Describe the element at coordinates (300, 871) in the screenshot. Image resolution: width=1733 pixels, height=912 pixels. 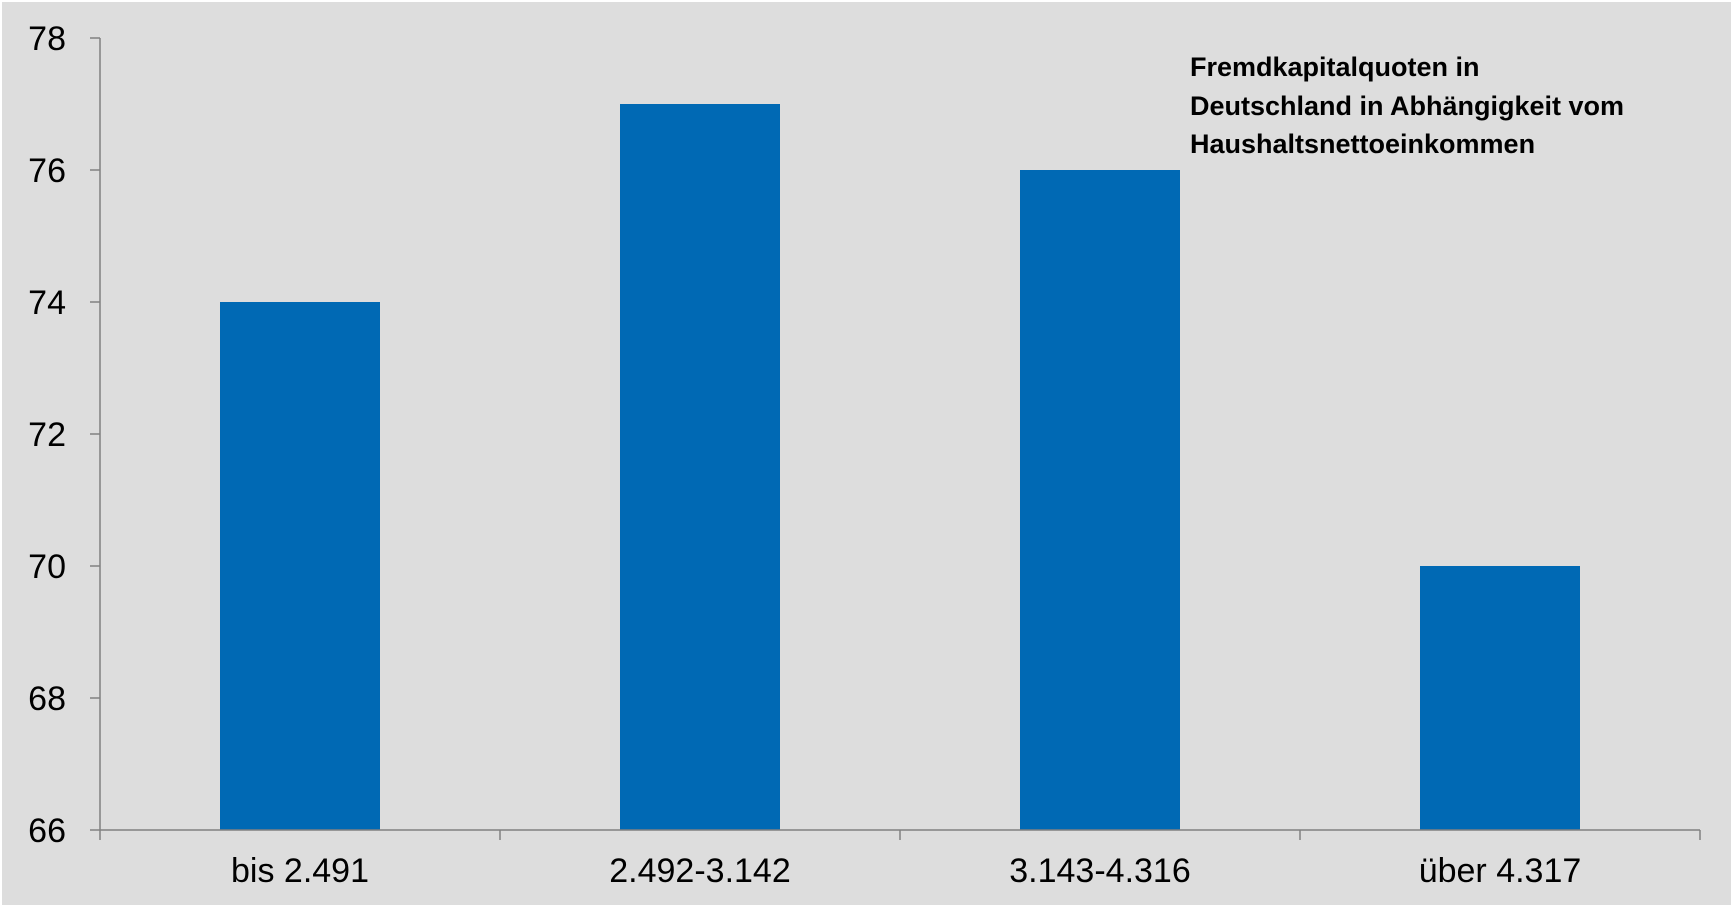
I see `x-tick-label: bis 2.491` at that location.